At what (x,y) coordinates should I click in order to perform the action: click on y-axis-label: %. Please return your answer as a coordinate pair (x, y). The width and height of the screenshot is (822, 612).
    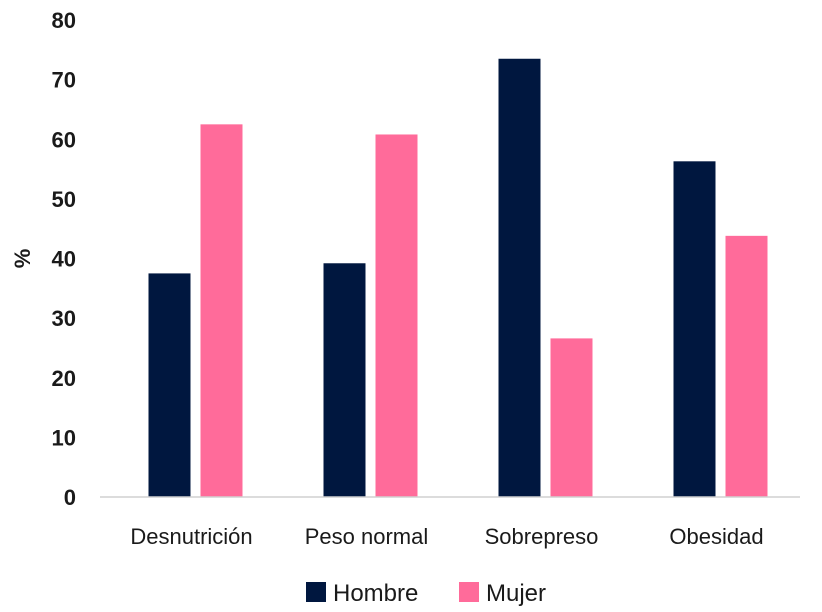
    Looking at the image, I should click on (22, 259).